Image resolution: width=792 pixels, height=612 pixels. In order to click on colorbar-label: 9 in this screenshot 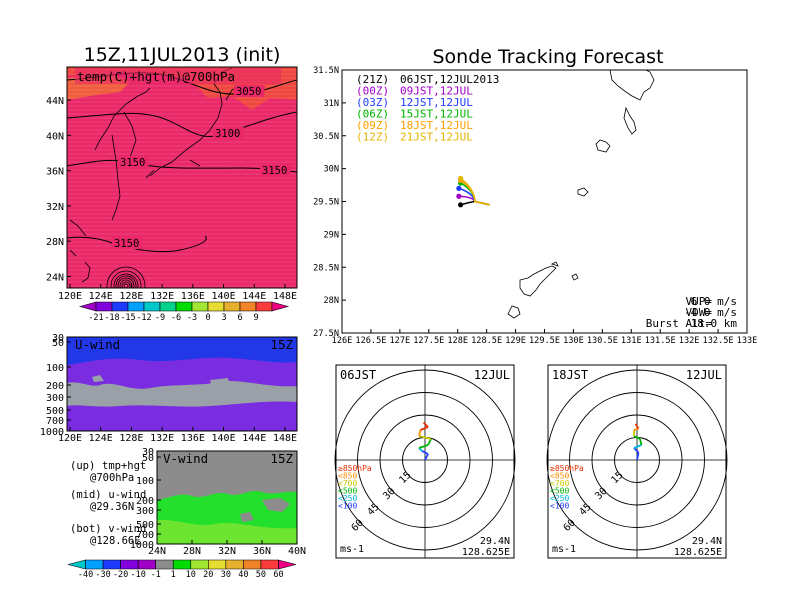, I will do `click(255, 318)`.